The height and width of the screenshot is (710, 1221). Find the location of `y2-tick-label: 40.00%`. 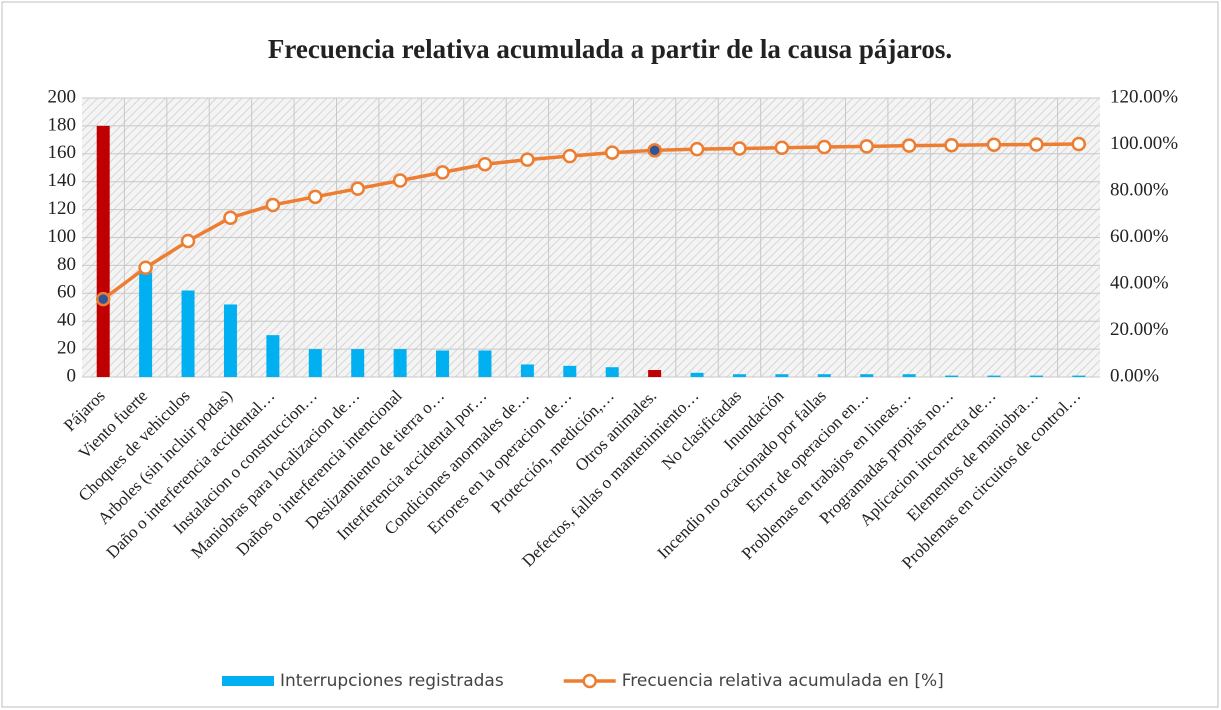

y2-tick-label: 40.00% is located at coordinates (1139, 282).